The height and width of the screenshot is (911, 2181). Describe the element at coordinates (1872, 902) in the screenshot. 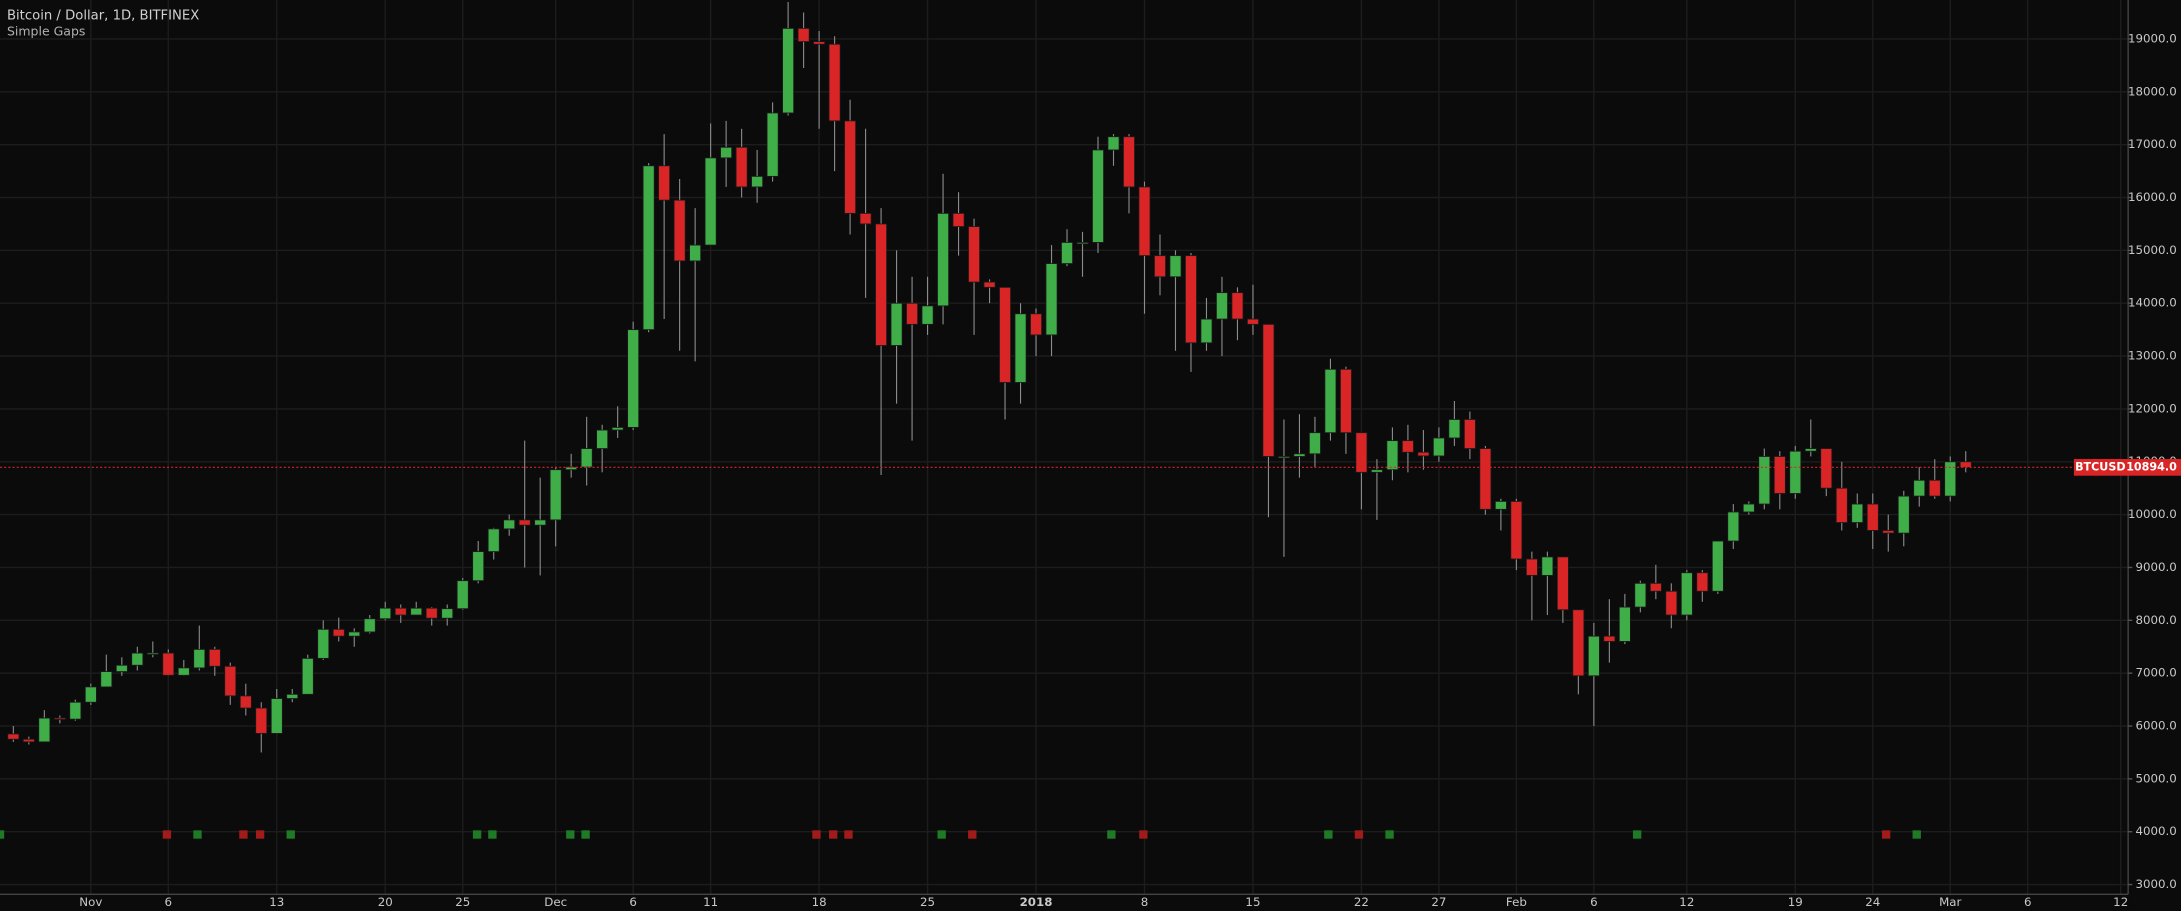

I see `x-tick-label: 24` at that location.